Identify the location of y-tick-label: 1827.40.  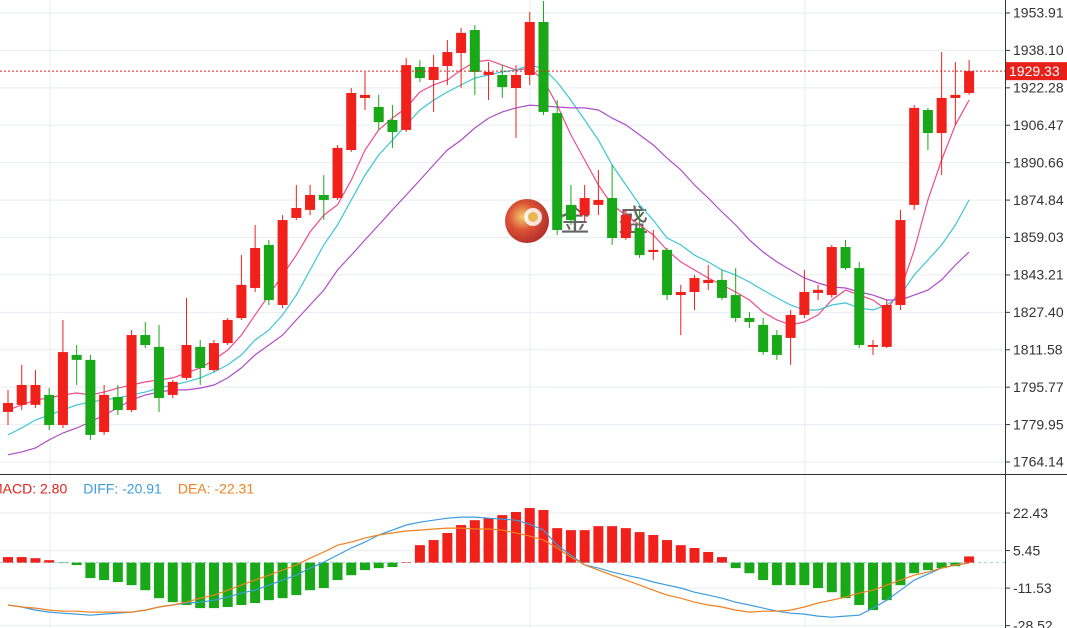
(1038, 312).